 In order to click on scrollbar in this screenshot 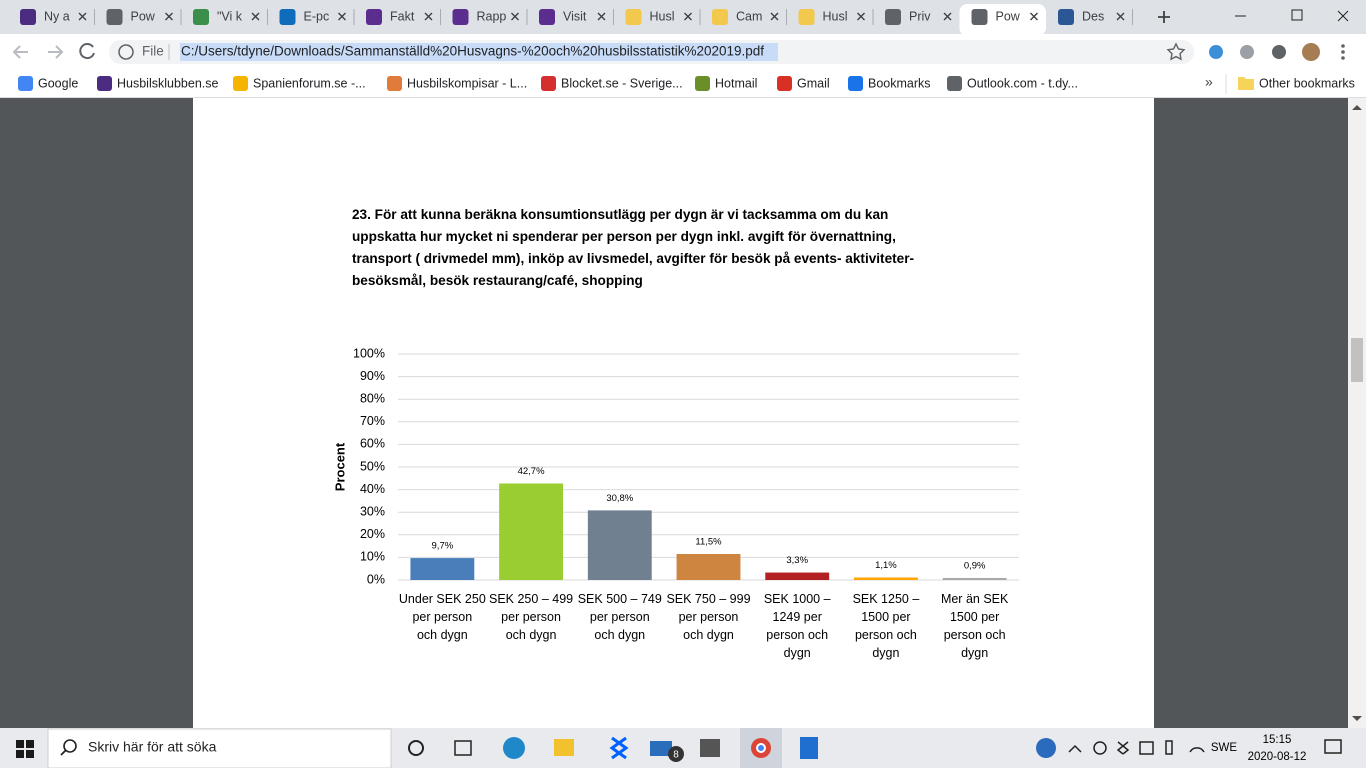, I will do `click(1357, 413)`.